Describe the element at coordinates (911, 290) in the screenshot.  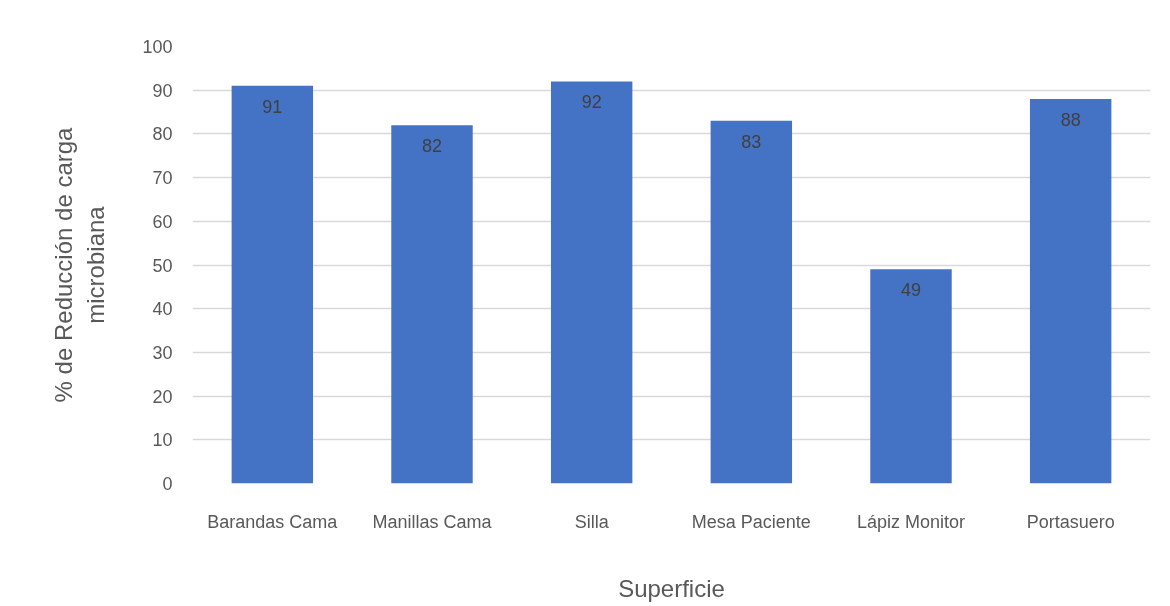
I see `data-label: 49` at that location.